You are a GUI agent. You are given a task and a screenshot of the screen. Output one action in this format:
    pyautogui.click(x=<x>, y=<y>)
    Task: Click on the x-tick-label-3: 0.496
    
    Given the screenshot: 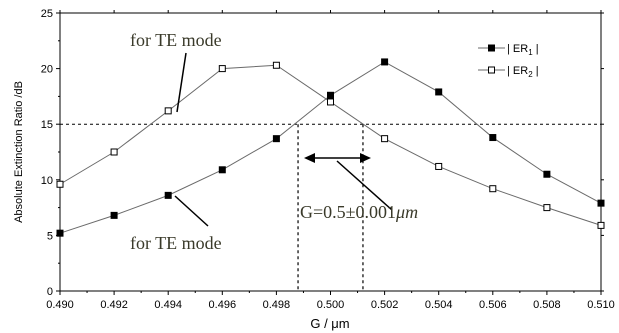 What is the action you would take?
    pyautogui.click(x=223, y=305)
    